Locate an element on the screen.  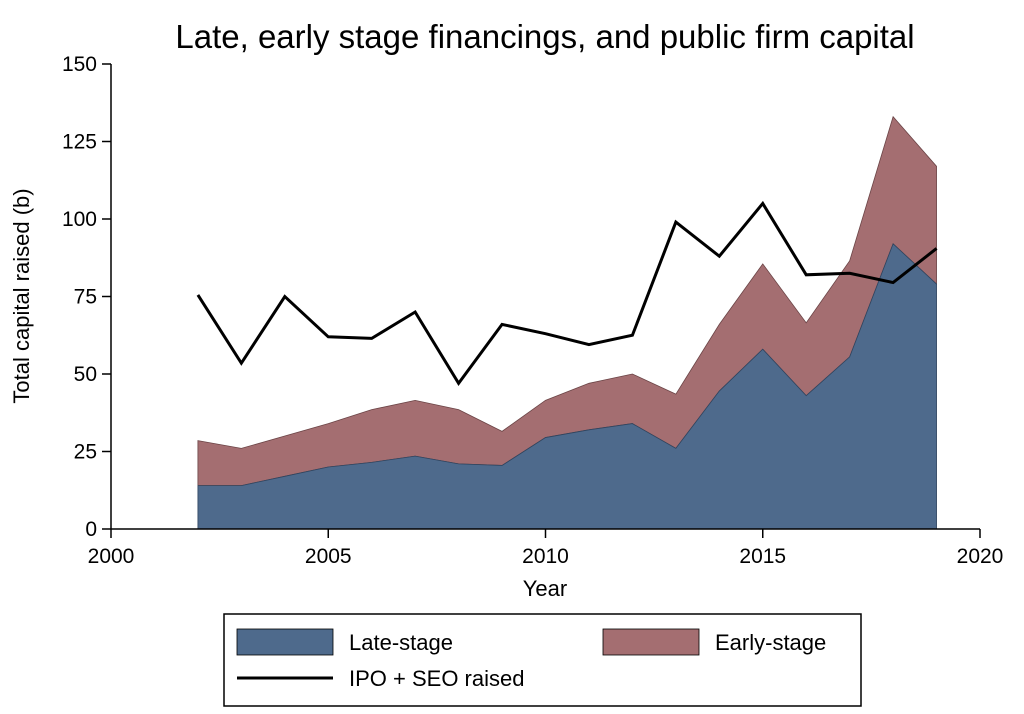
y-tick-label: 100 is located at coordinates (79, 219).